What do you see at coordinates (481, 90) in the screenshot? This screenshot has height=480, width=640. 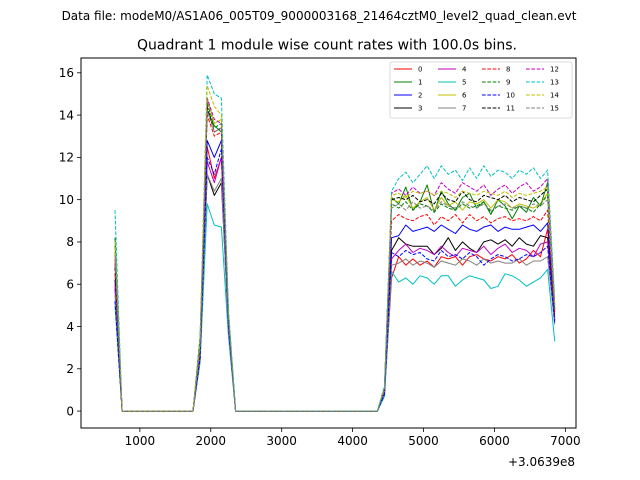 I see `legend-box` at bounding box center [481, 90].